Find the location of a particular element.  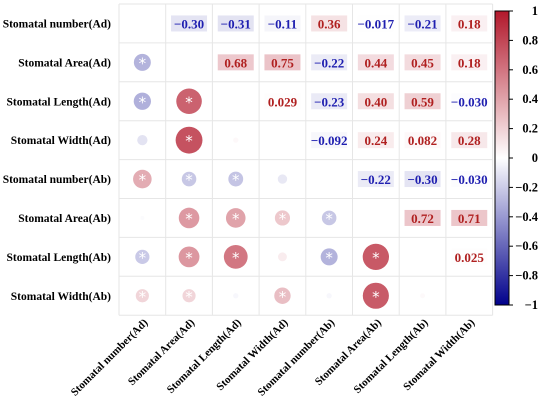

colorbar-tick-label: 0 is located at coordinates (535, 158).